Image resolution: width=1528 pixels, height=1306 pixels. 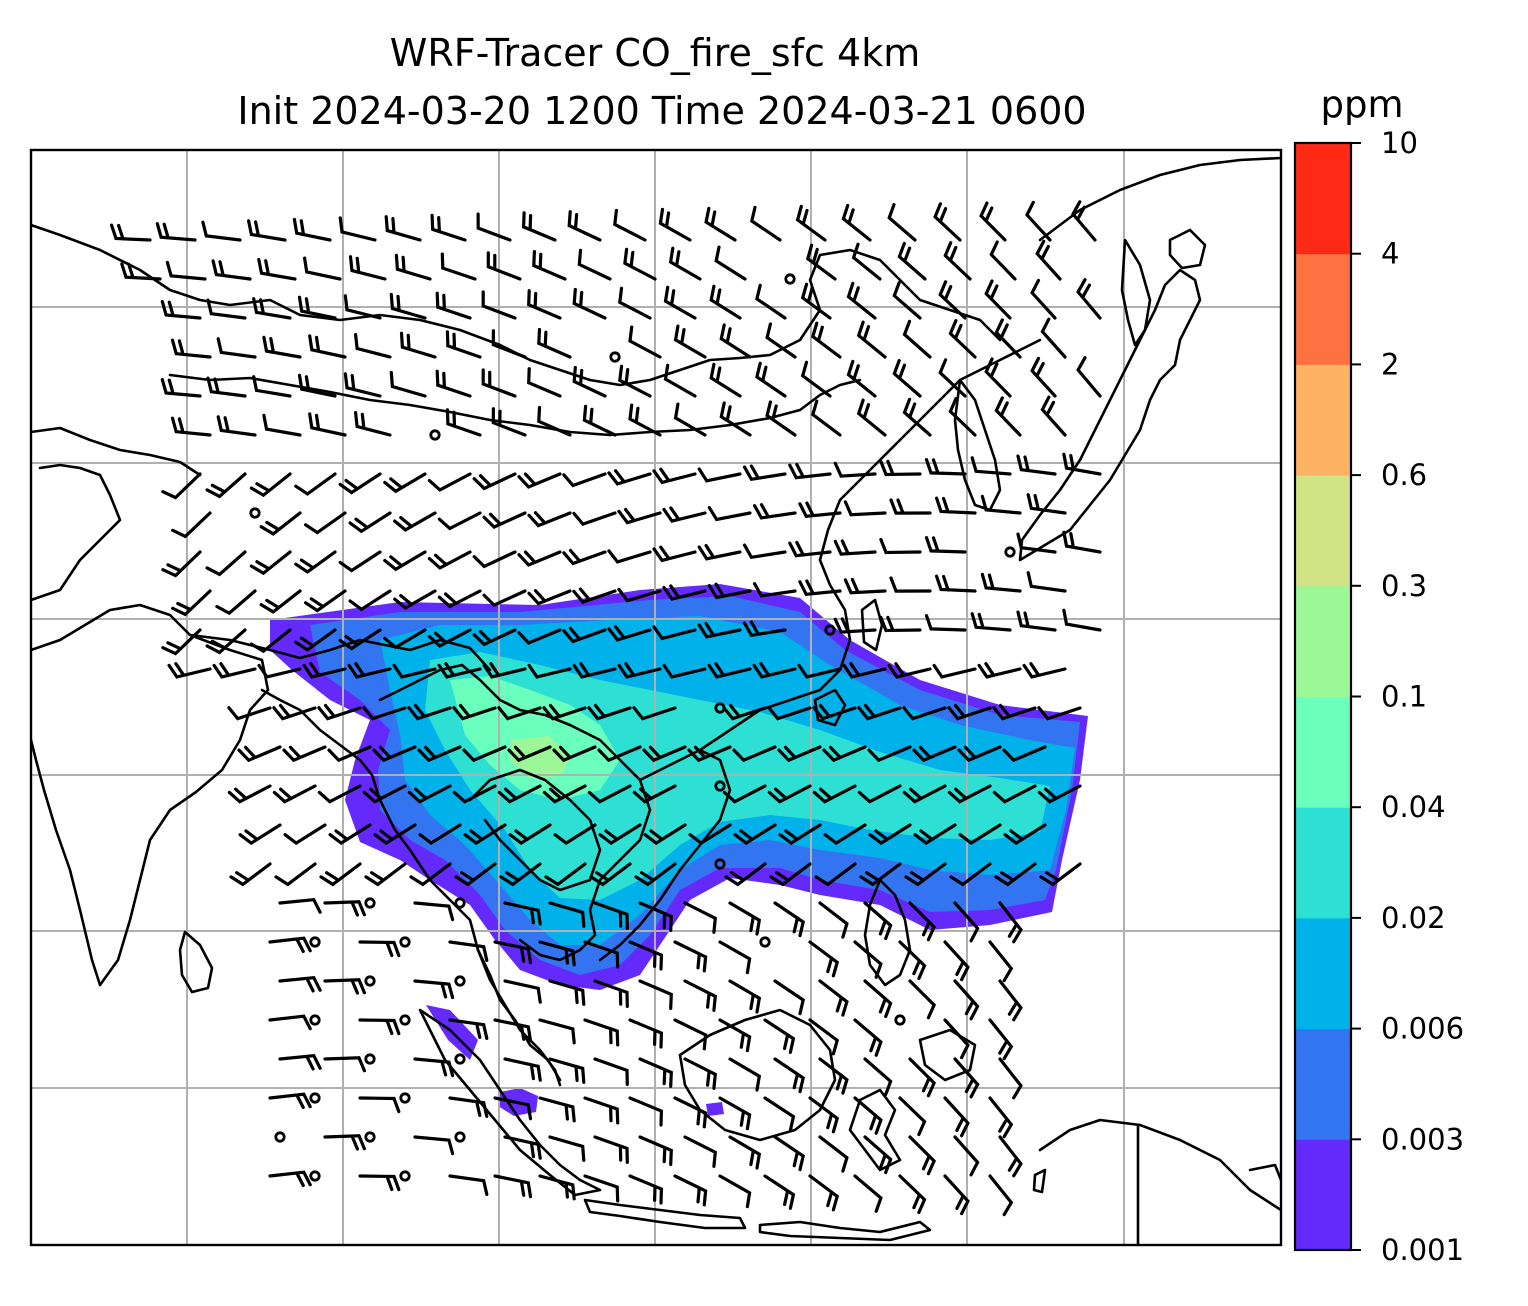 What do you see at coordinates (1413, 807) in the screenshot?
I see `colorbar-tick-label: 0.04` at bounding box center [1413, 807].